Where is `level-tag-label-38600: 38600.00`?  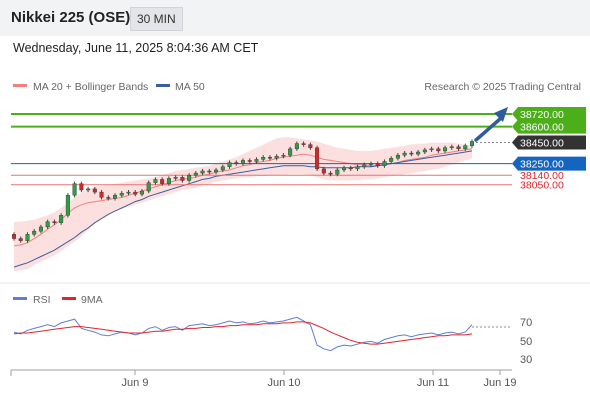
level-tag-label-38600: 38600.00 is located at coordinates (542, 128).